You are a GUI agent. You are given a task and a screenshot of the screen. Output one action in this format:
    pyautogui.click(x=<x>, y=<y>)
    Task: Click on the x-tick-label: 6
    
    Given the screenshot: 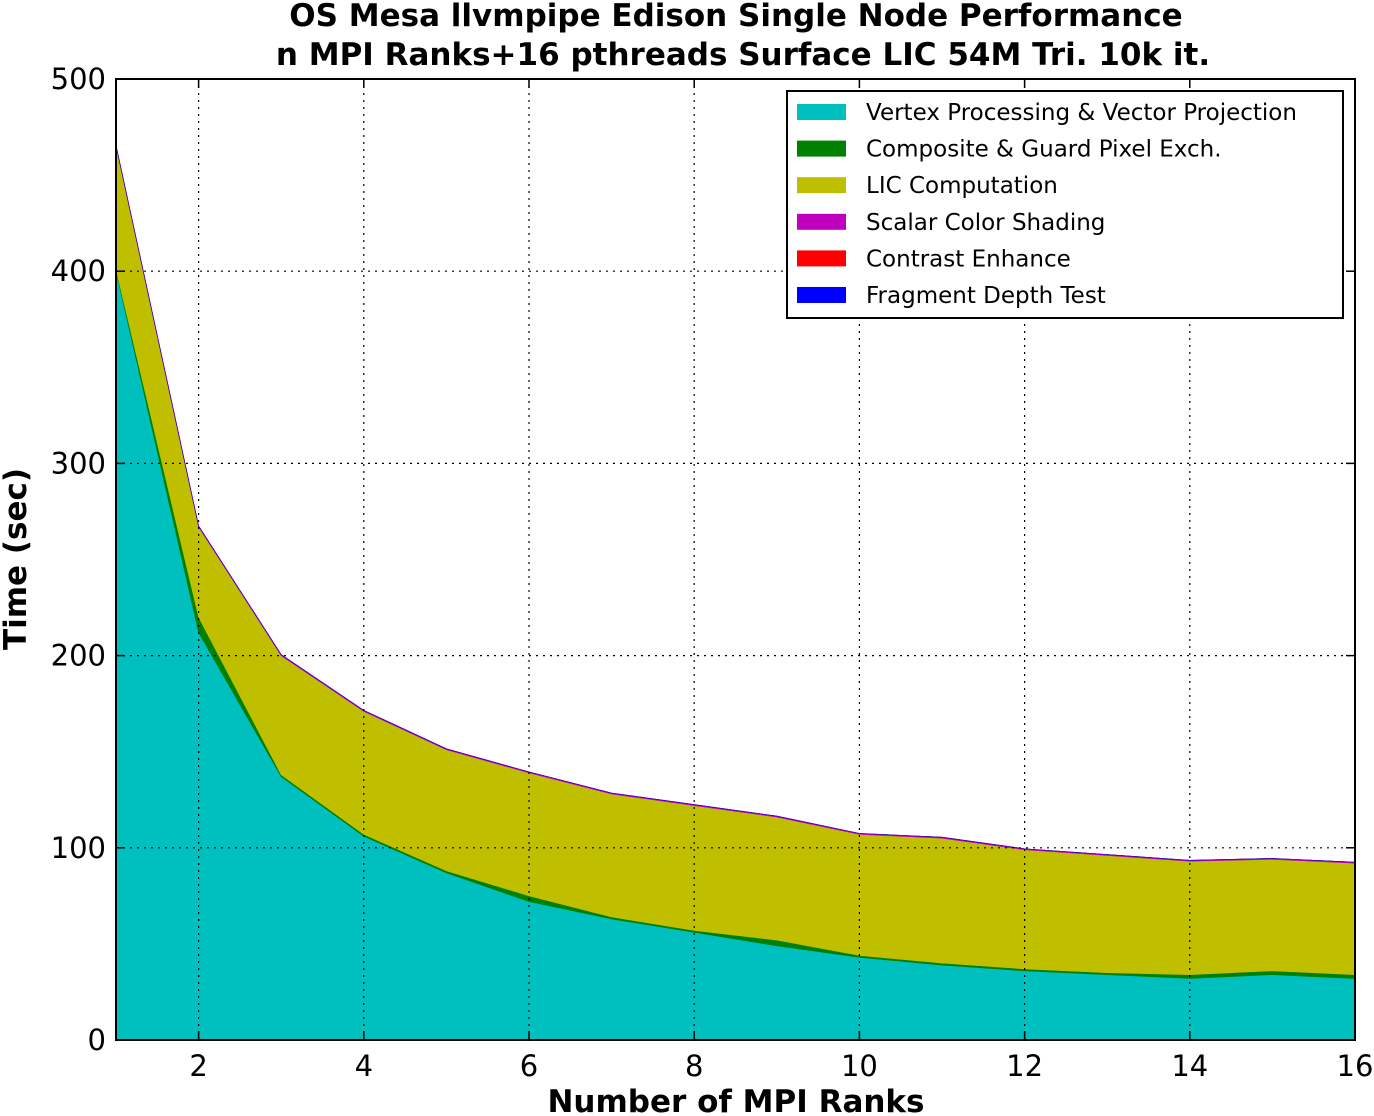 What is the action you would take?
    pyautogui.click(x=529, y=1066)
    